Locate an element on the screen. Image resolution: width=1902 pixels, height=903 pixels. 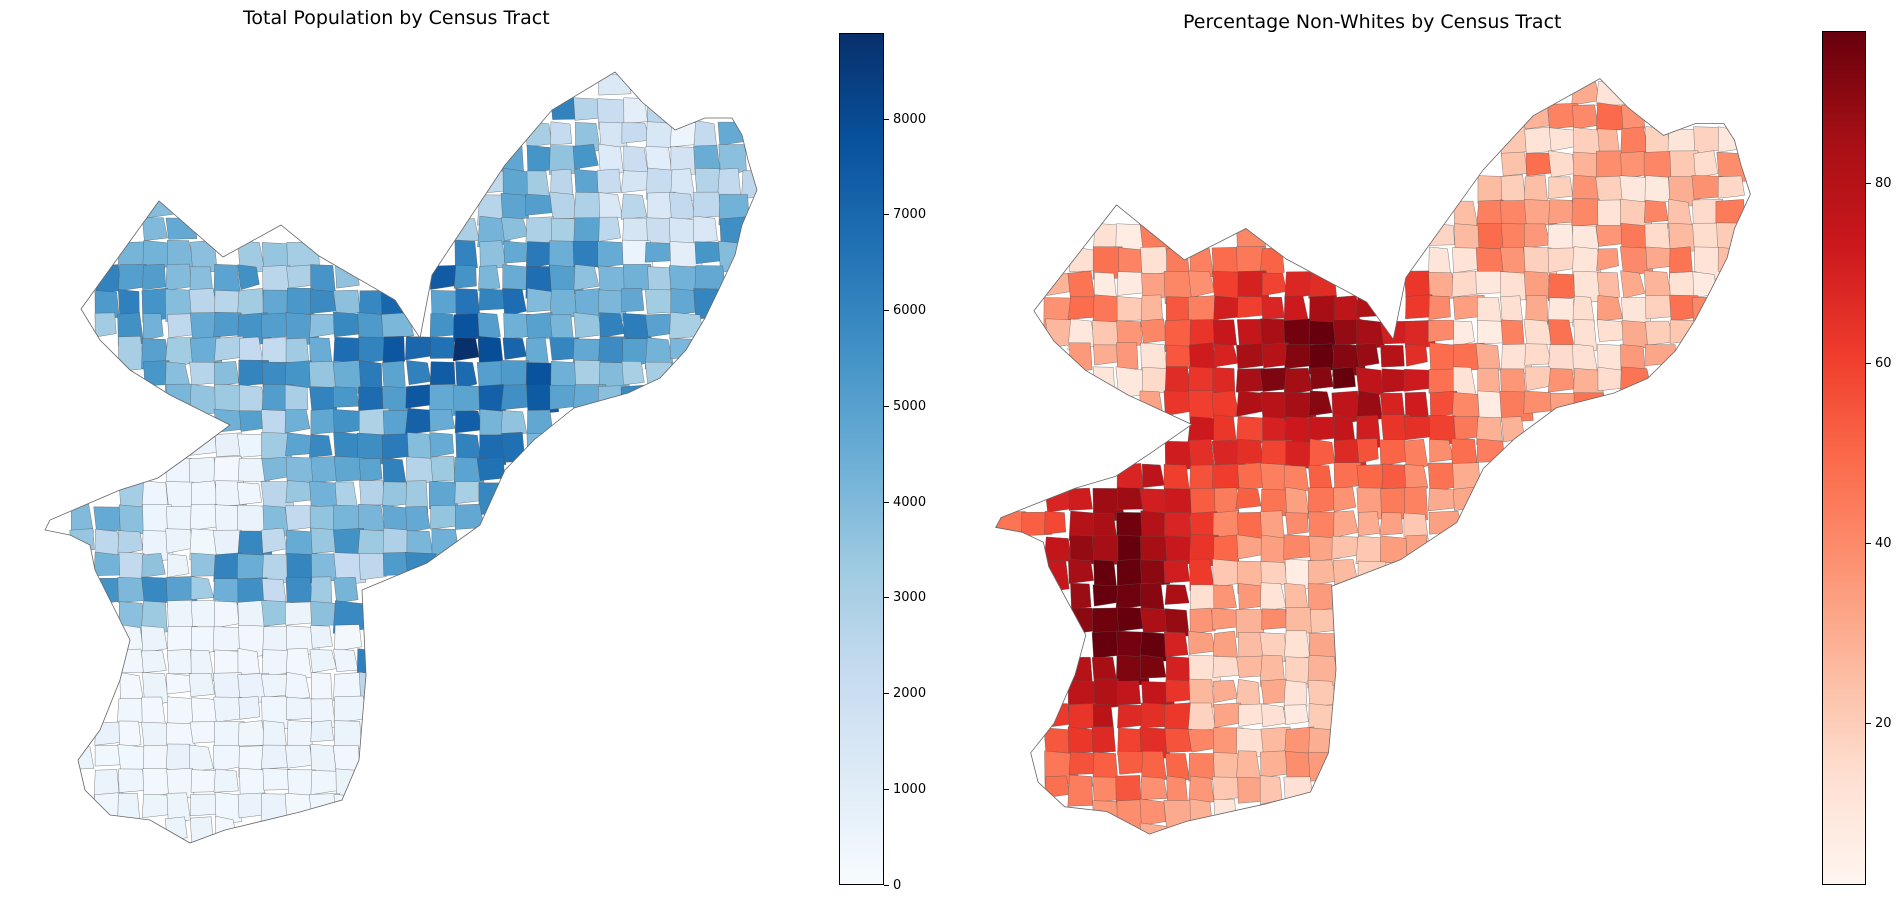
colorbar-tick-mark is located at coordinates (1868, 184).